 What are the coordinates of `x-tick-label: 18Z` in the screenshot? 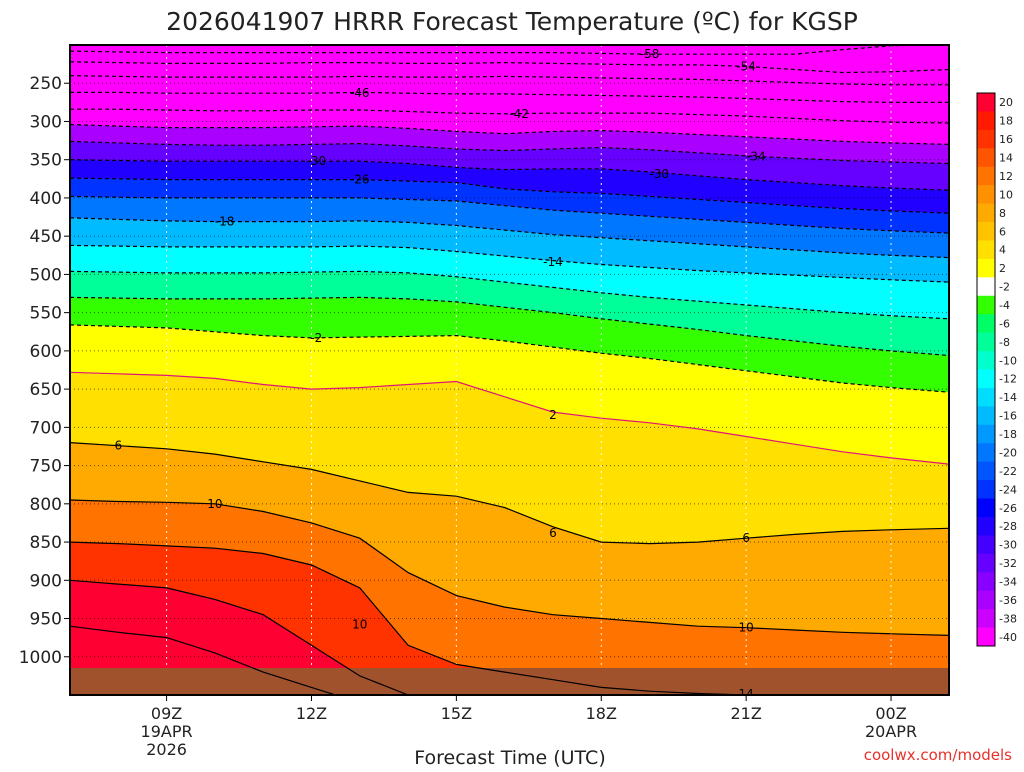 It's located at (601, 713).